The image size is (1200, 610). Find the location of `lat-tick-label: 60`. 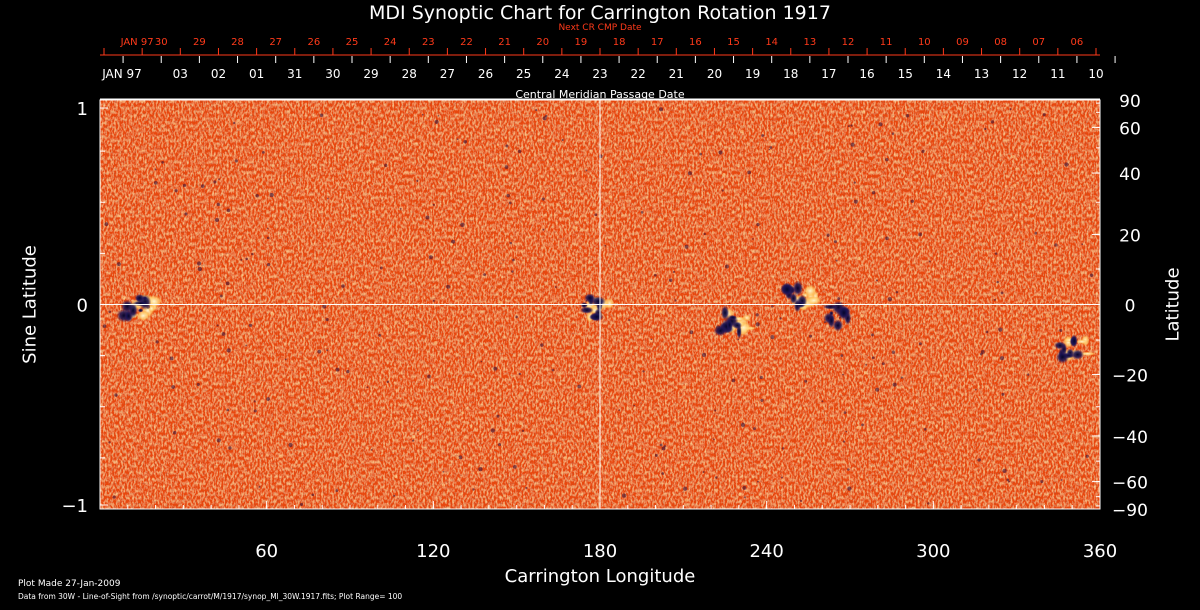

lat-tick-label: 60 is located at coordinates (1130, 129).